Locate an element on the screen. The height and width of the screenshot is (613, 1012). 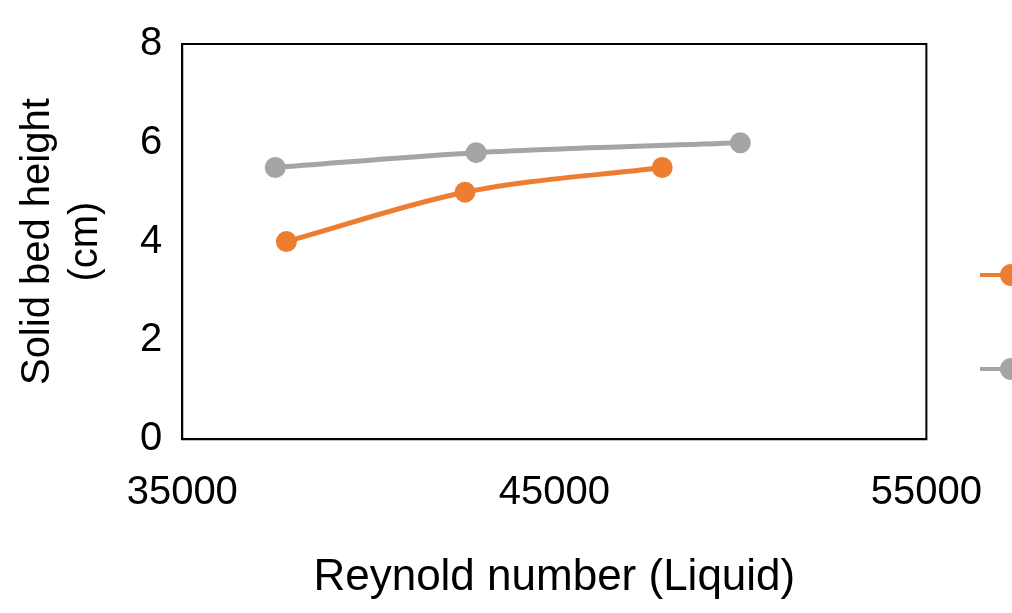
y-tick-label: 4 is located at coordinates (151, 238).